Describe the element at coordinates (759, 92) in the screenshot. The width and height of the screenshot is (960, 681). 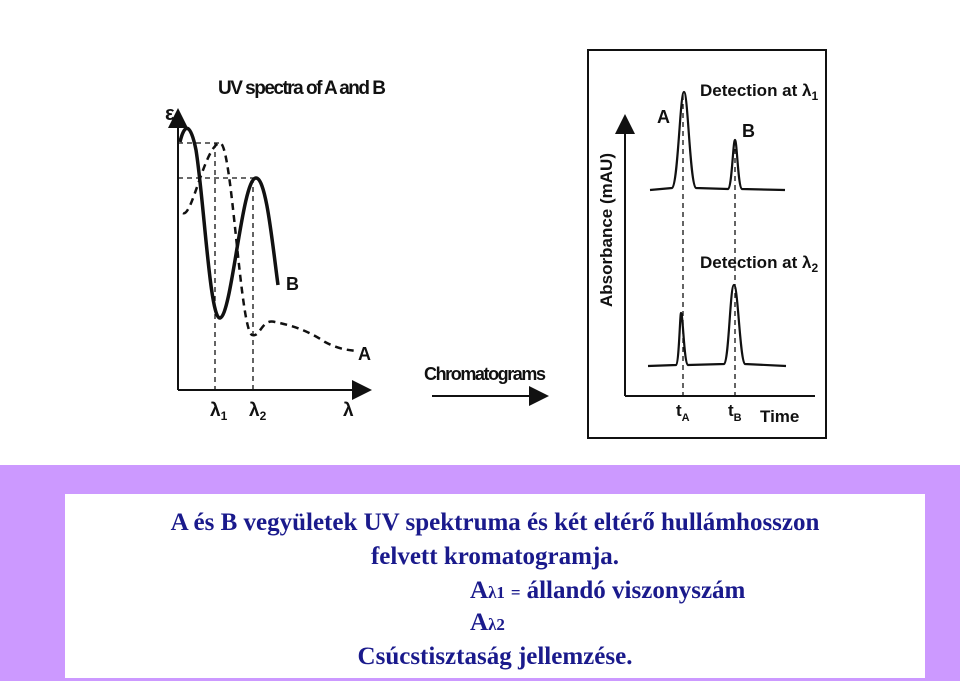
I see `detection-label: Detection at λ1` at that location.